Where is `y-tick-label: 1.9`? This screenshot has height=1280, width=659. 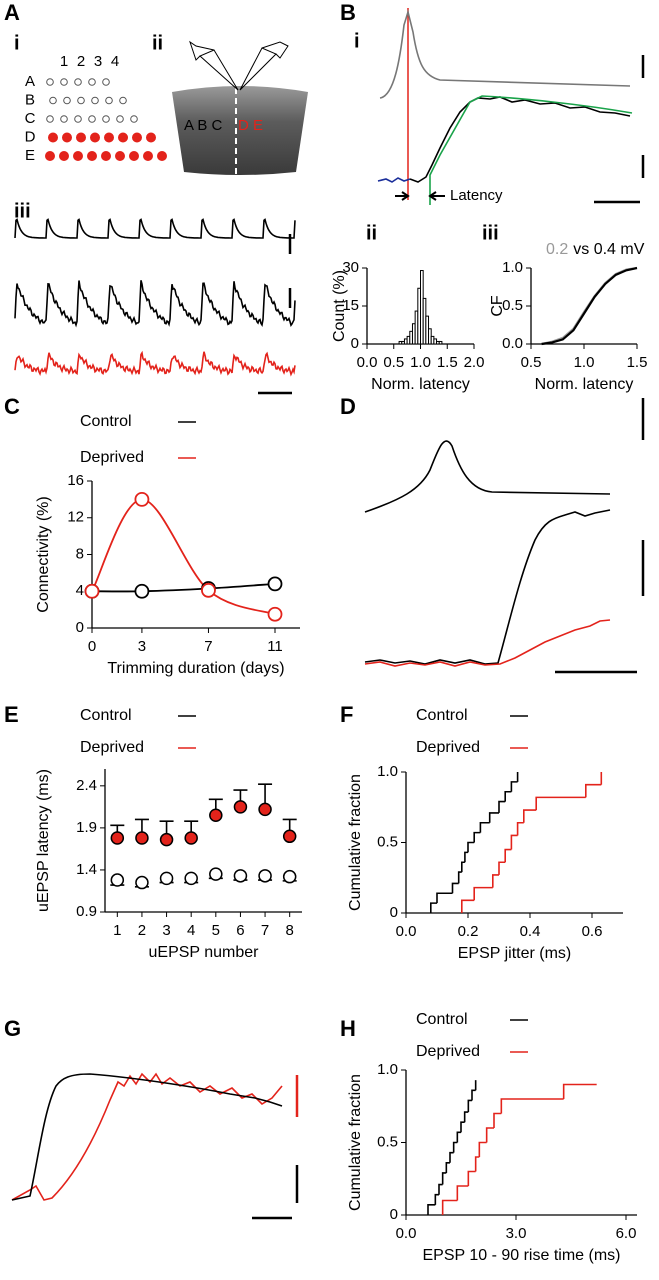
y-tick-label: 1.9 is located at coordinates (86, 827).